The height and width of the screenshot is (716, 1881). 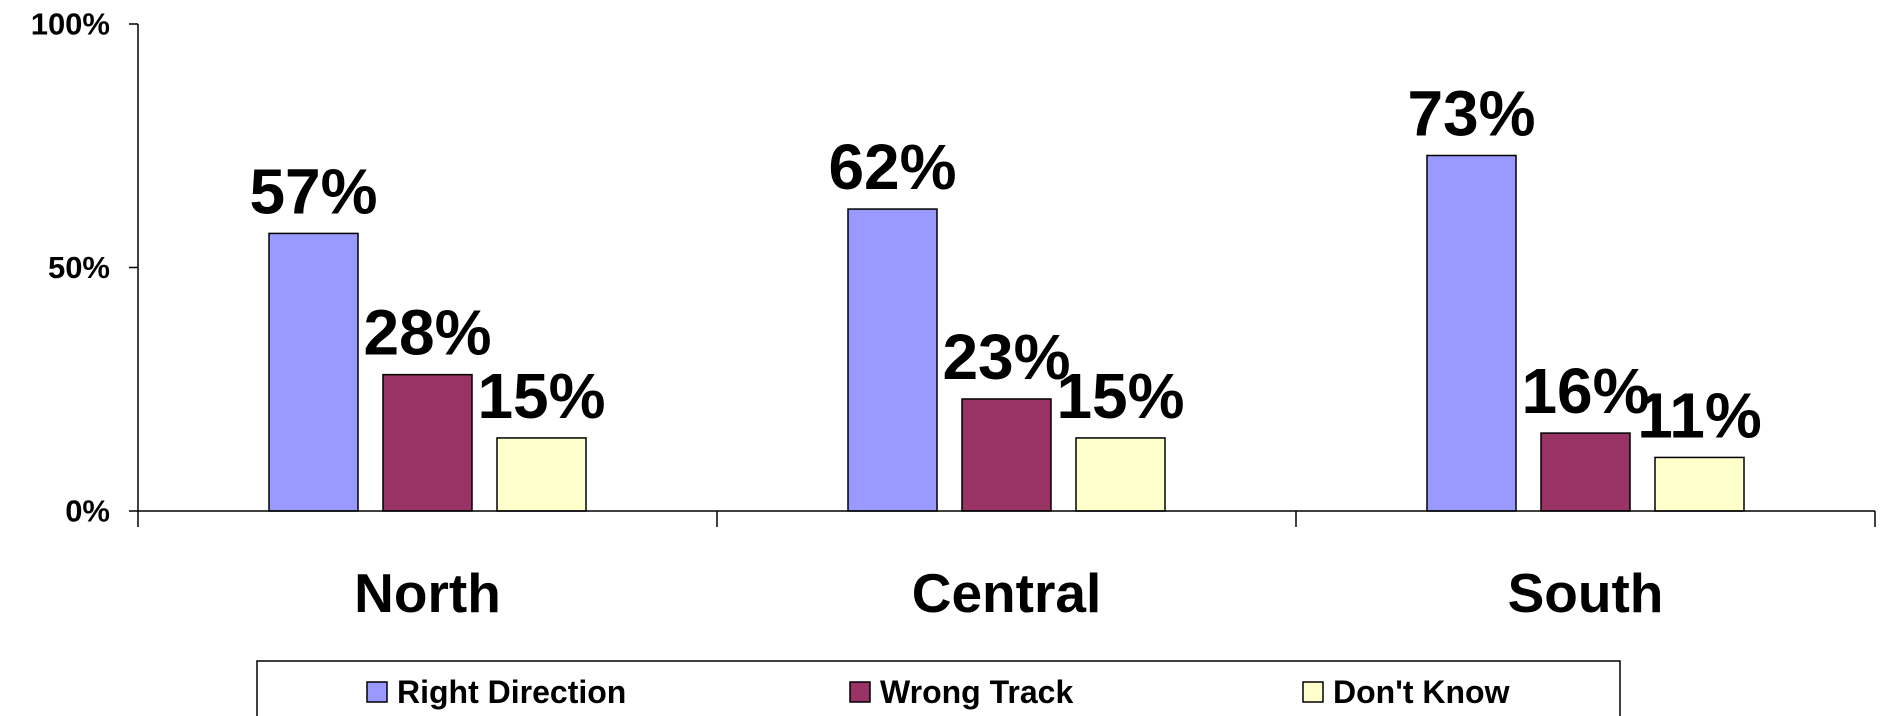 What do you see at coordinates (313, 191) in the screenshot?
I see `data-label: 57%` at bounding box center [313, 191].